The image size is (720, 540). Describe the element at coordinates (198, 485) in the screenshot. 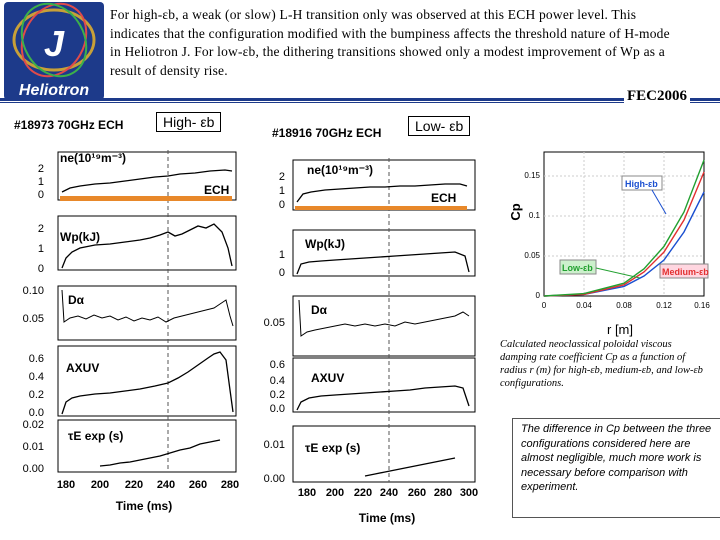

I see `left-xtick-4: 260` at that location.